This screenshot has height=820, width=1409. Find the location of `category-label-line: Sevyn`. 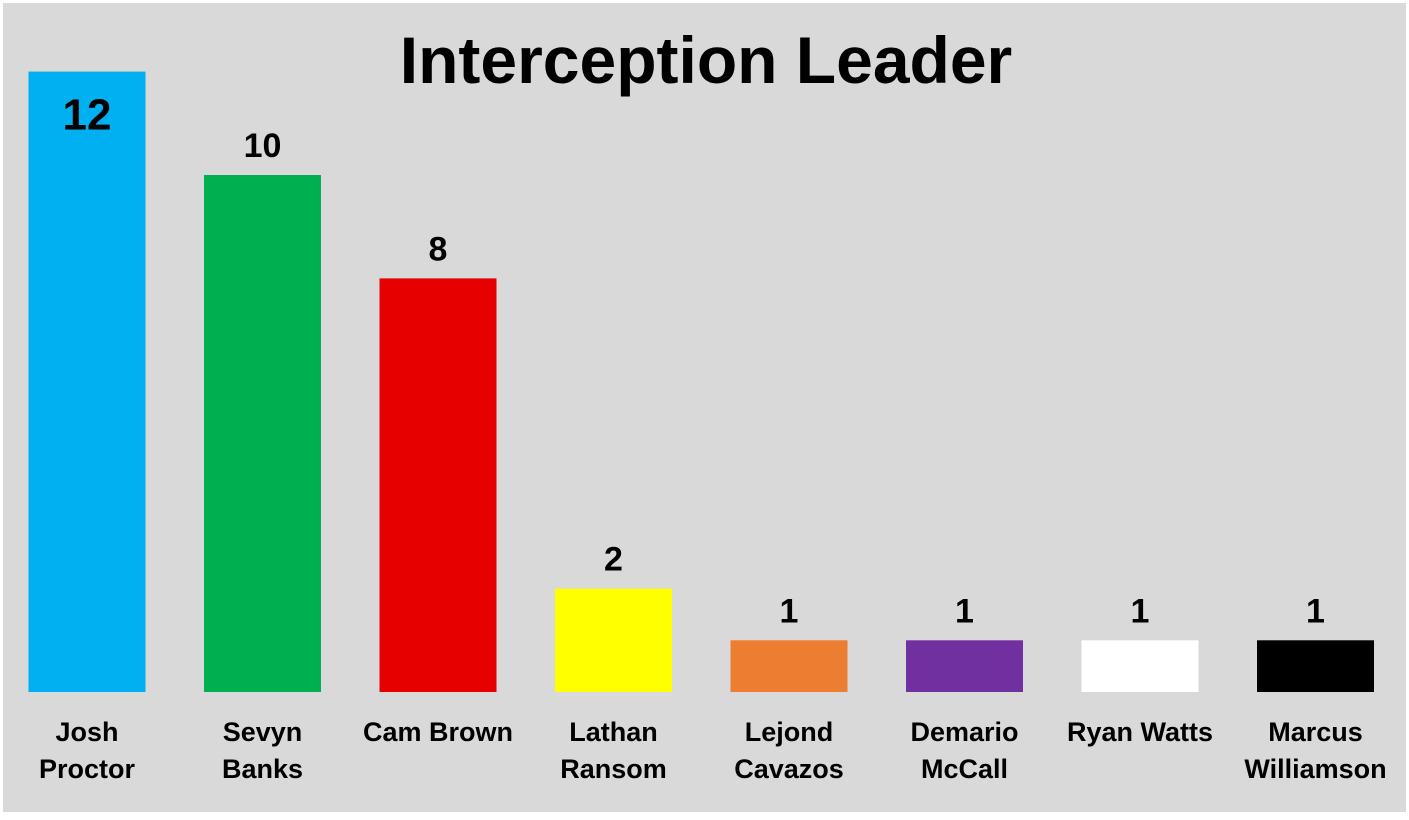

category-label-line: Sevyn is located at coordinates (263, 732).